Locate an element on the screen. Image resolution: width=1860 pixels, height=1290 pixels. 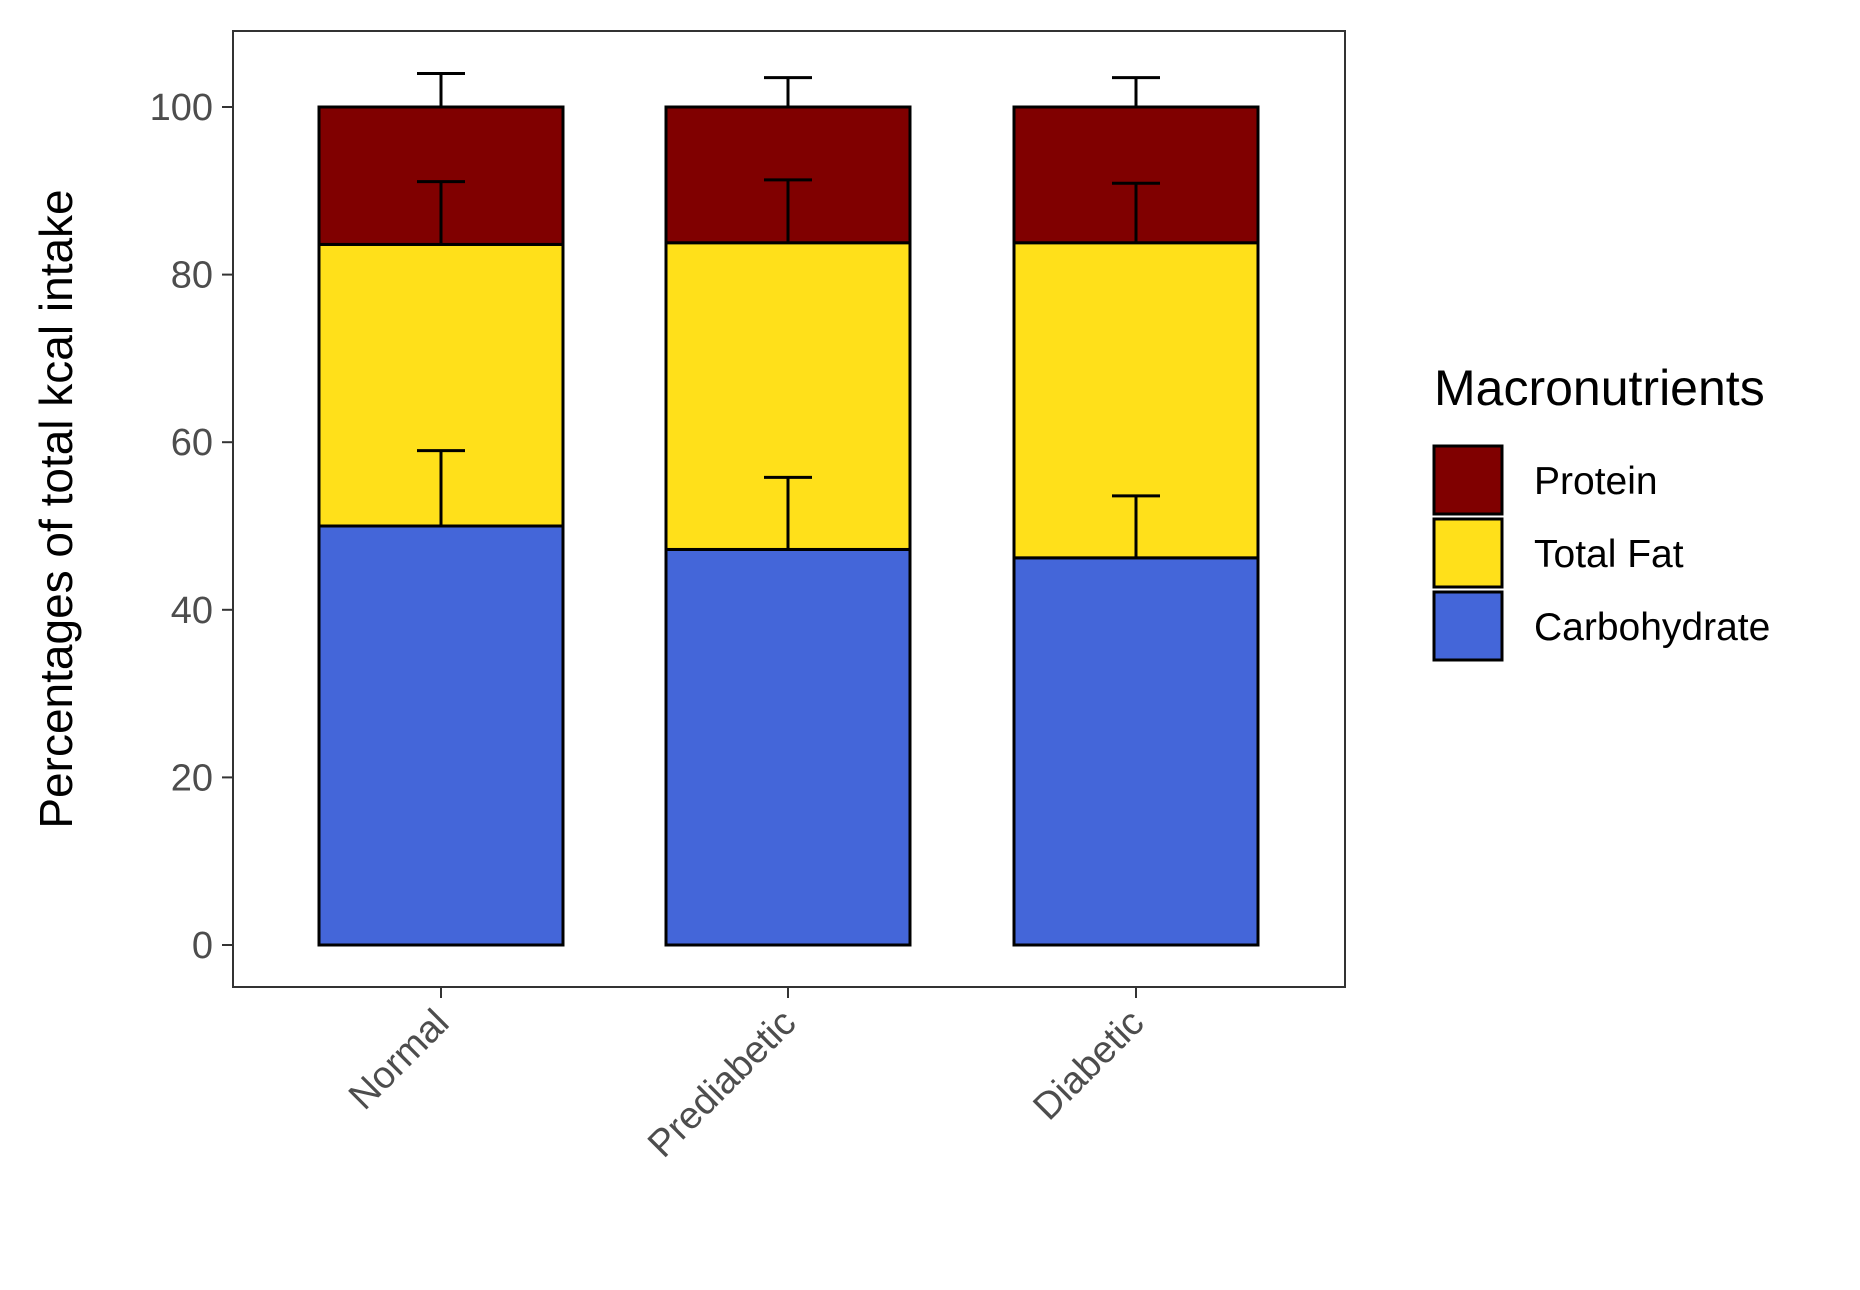
legend-title: Macronutrients is located at coordinates (1599, 388).